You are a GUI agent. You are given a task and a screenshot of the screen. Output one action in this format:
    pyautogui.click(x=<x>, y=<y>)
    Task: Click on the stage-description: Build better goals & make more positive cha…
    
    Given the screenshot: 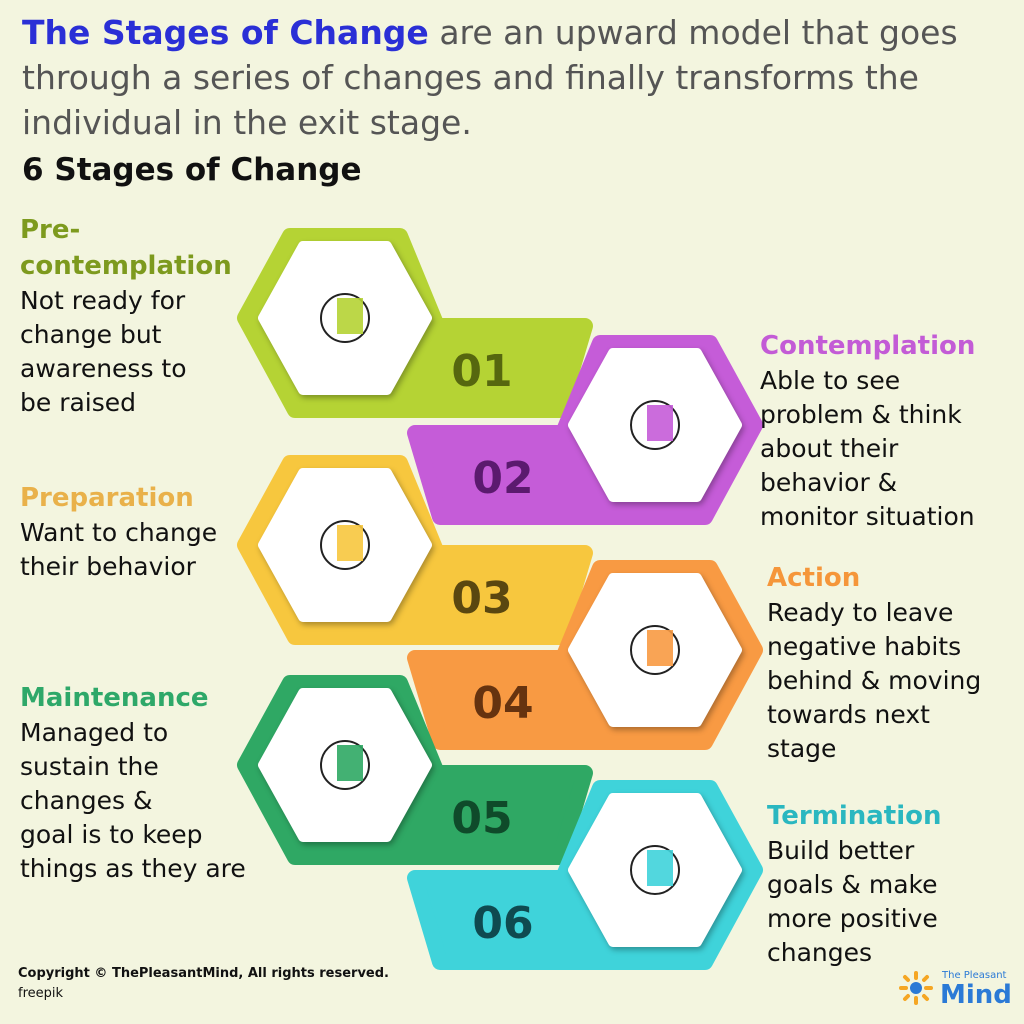 What is the action you would take?
    pyautogui.click(x=892, y=902)
    